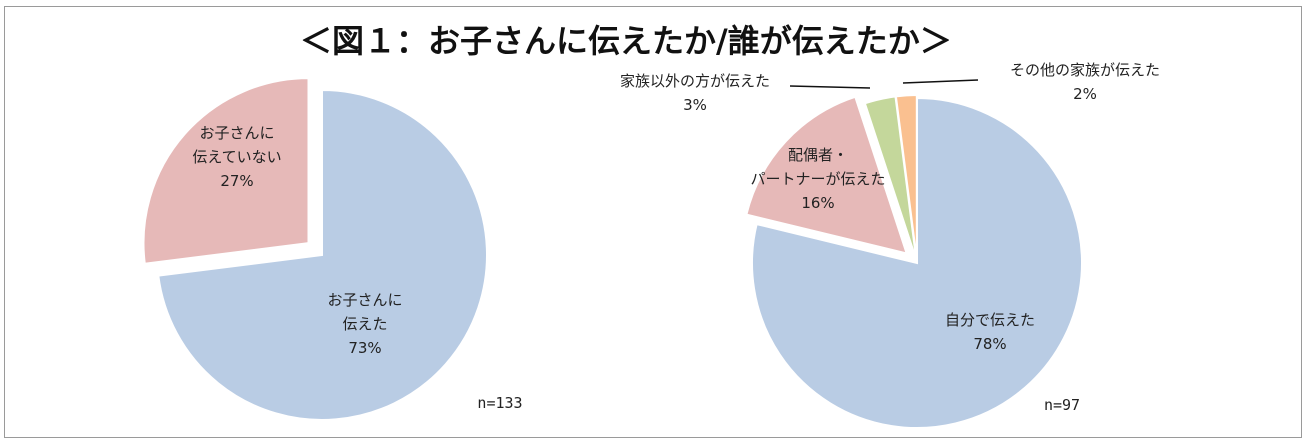 The width and height of the screenshot is (1313, 447). Describe the element at coordinates (1085, 94) in the screenshot. I see `slice-value-label: 2%` at that location.